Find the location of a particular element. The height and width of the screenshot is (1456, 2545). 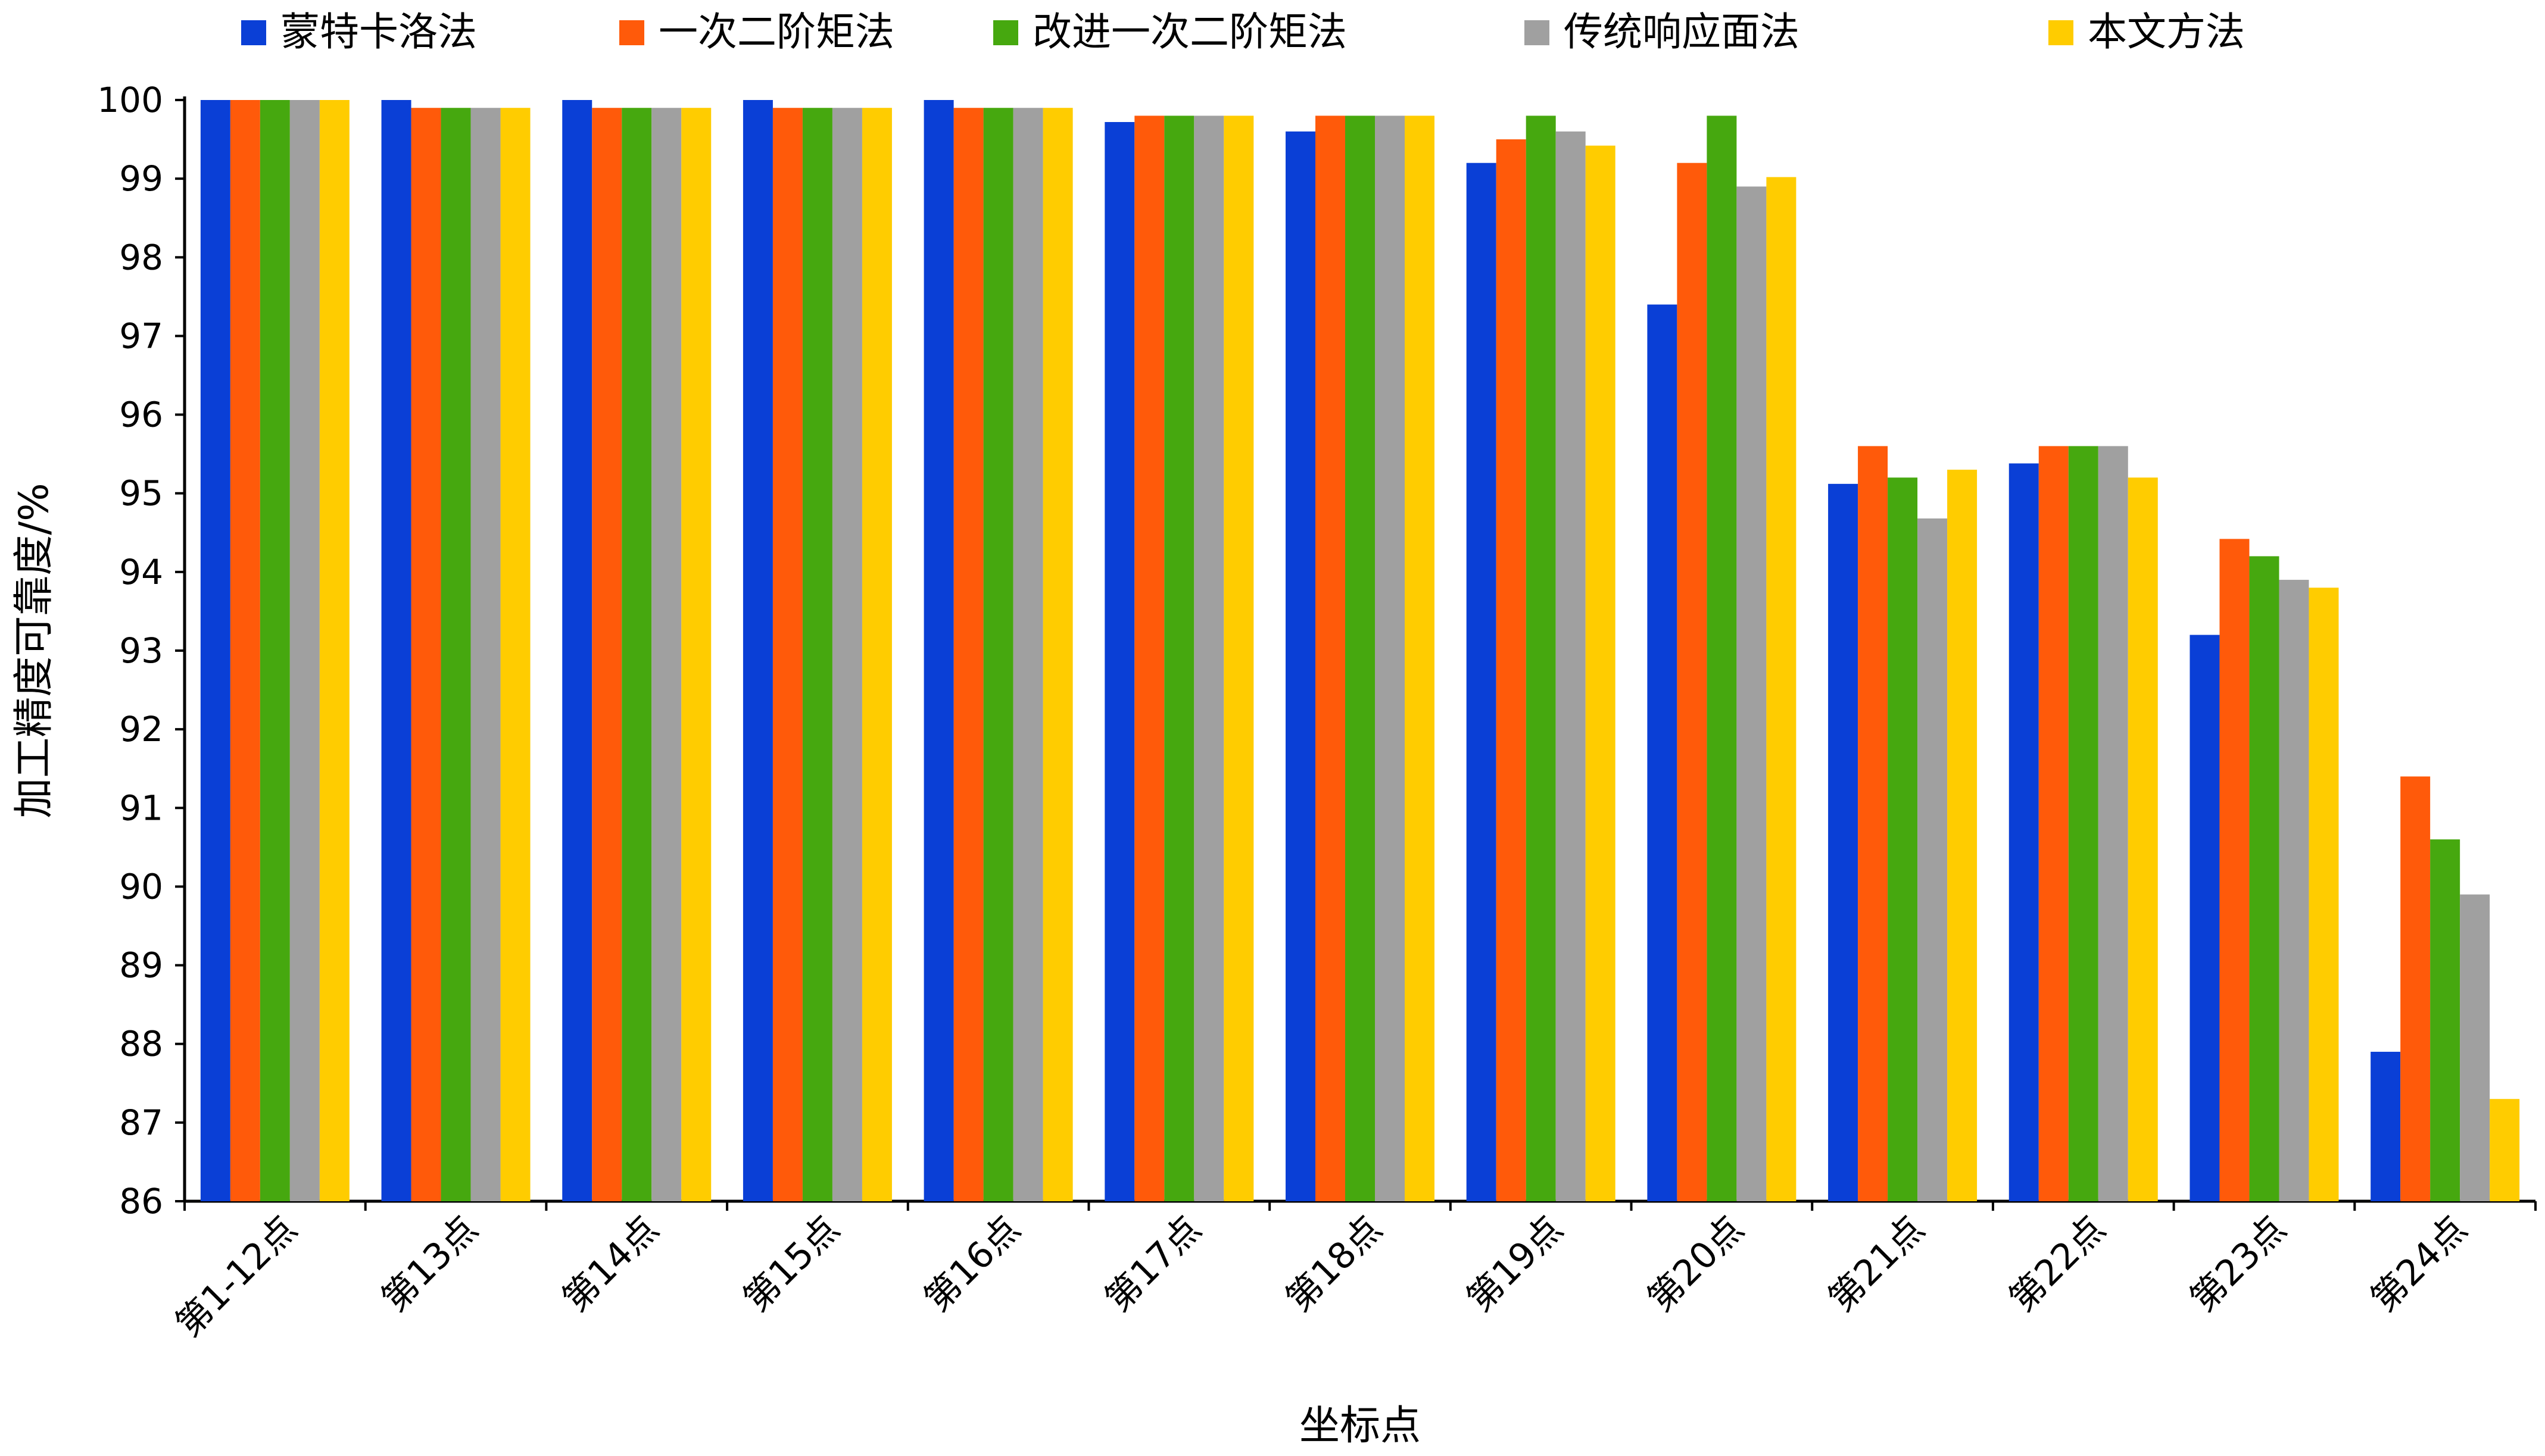

y-axis-title: 加工精度可靠度/% is located at coordinates (35, 651).